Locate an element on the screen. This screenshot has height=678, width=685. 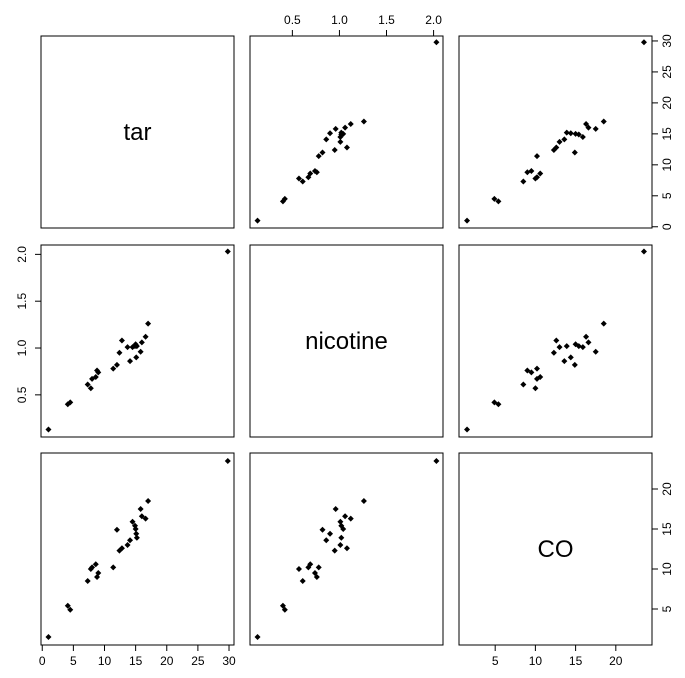
right-tick-label-tar-1: 5 is located at coordinates (667, 195).